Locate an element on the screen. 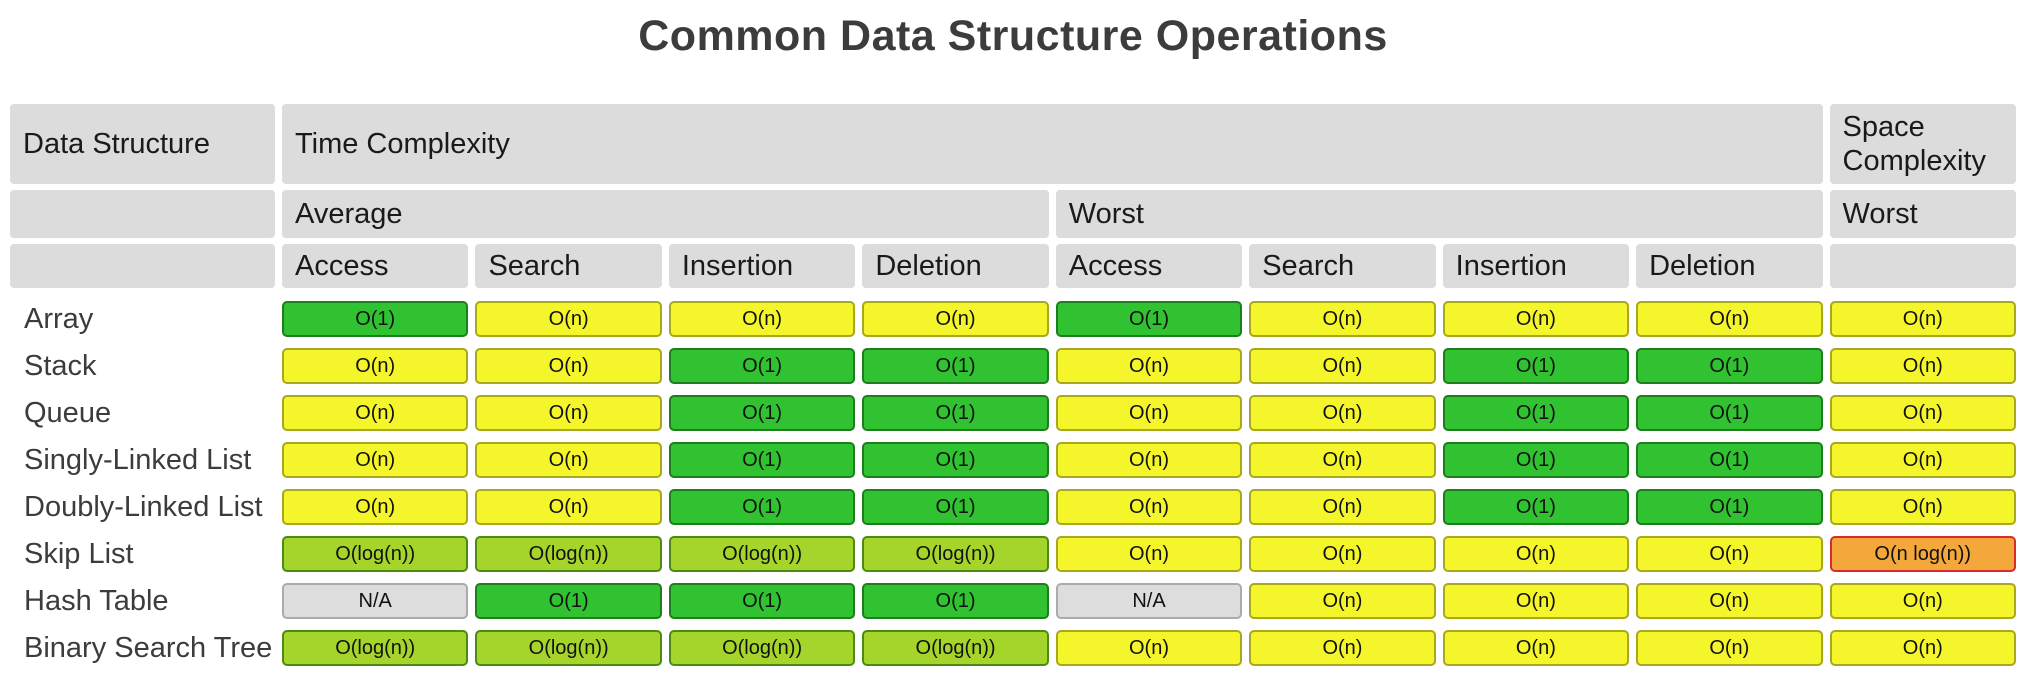 The image size is (2026, 677). header-space-complexity: Space Complexity is located at coordinates (1922, 144).